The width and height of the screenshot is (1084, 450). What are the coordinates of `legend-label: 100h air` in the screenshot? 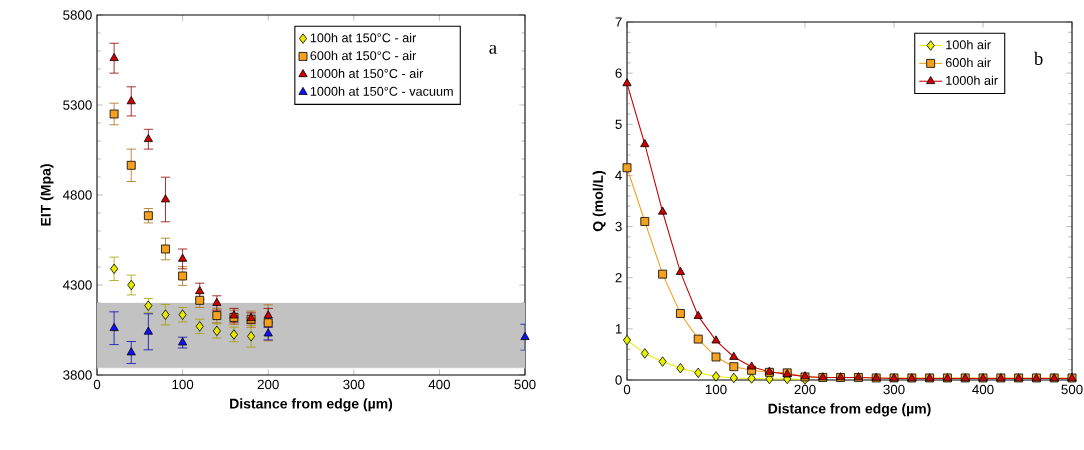 It's located at (968, 44).